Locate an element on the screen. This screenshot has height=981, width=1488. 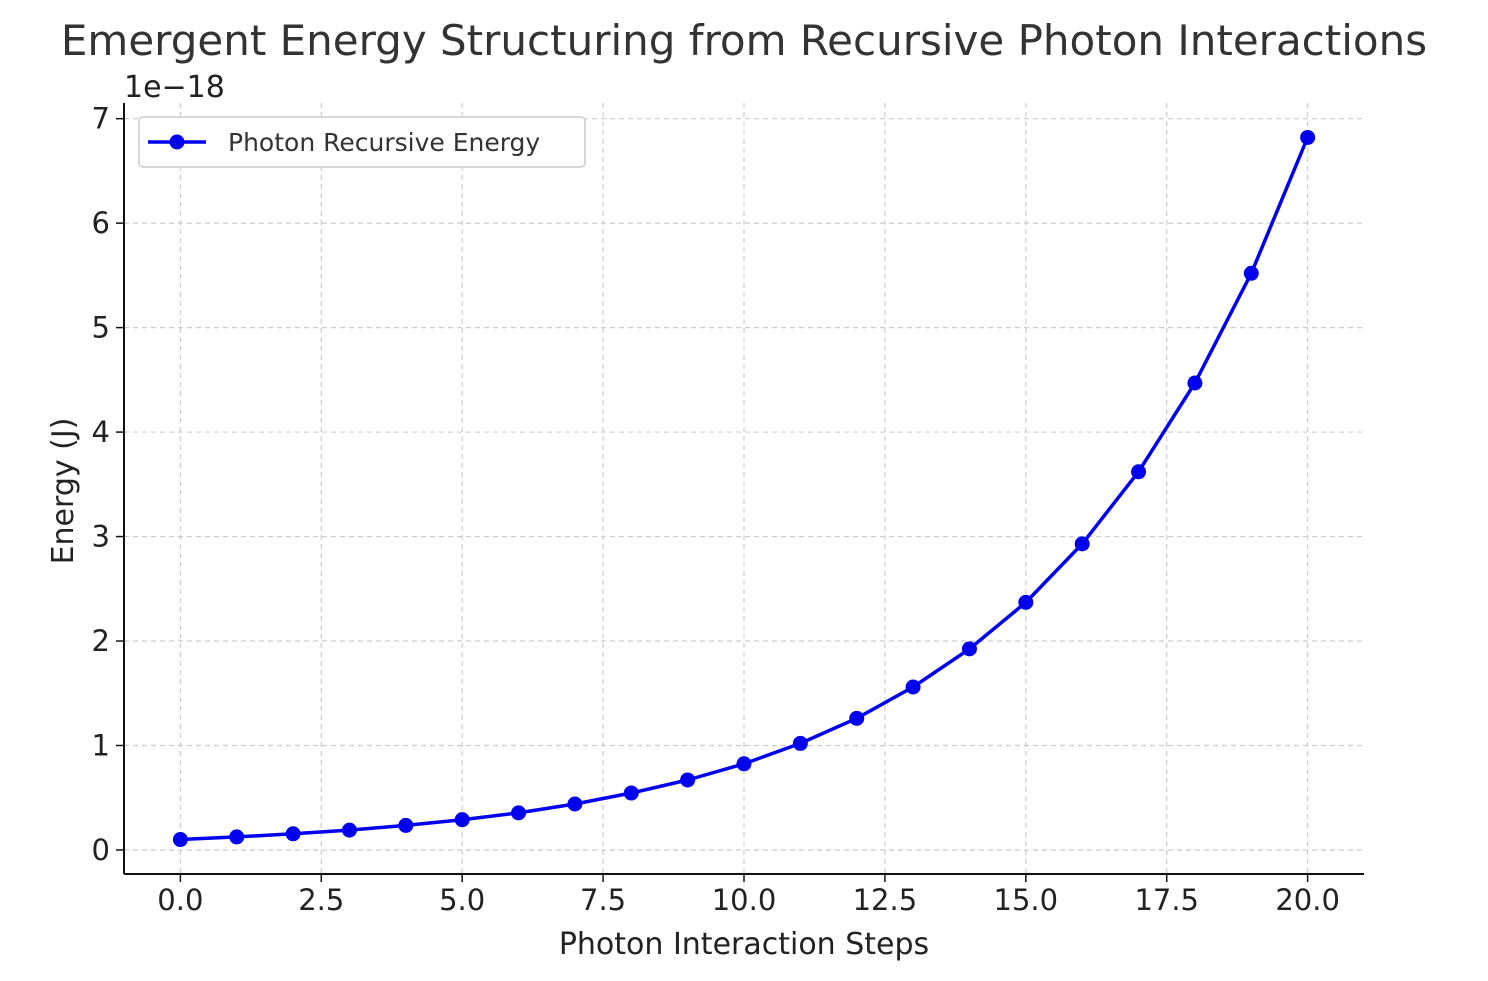
y-offset-label: 1e−18 is located at coordinates (174, 87).